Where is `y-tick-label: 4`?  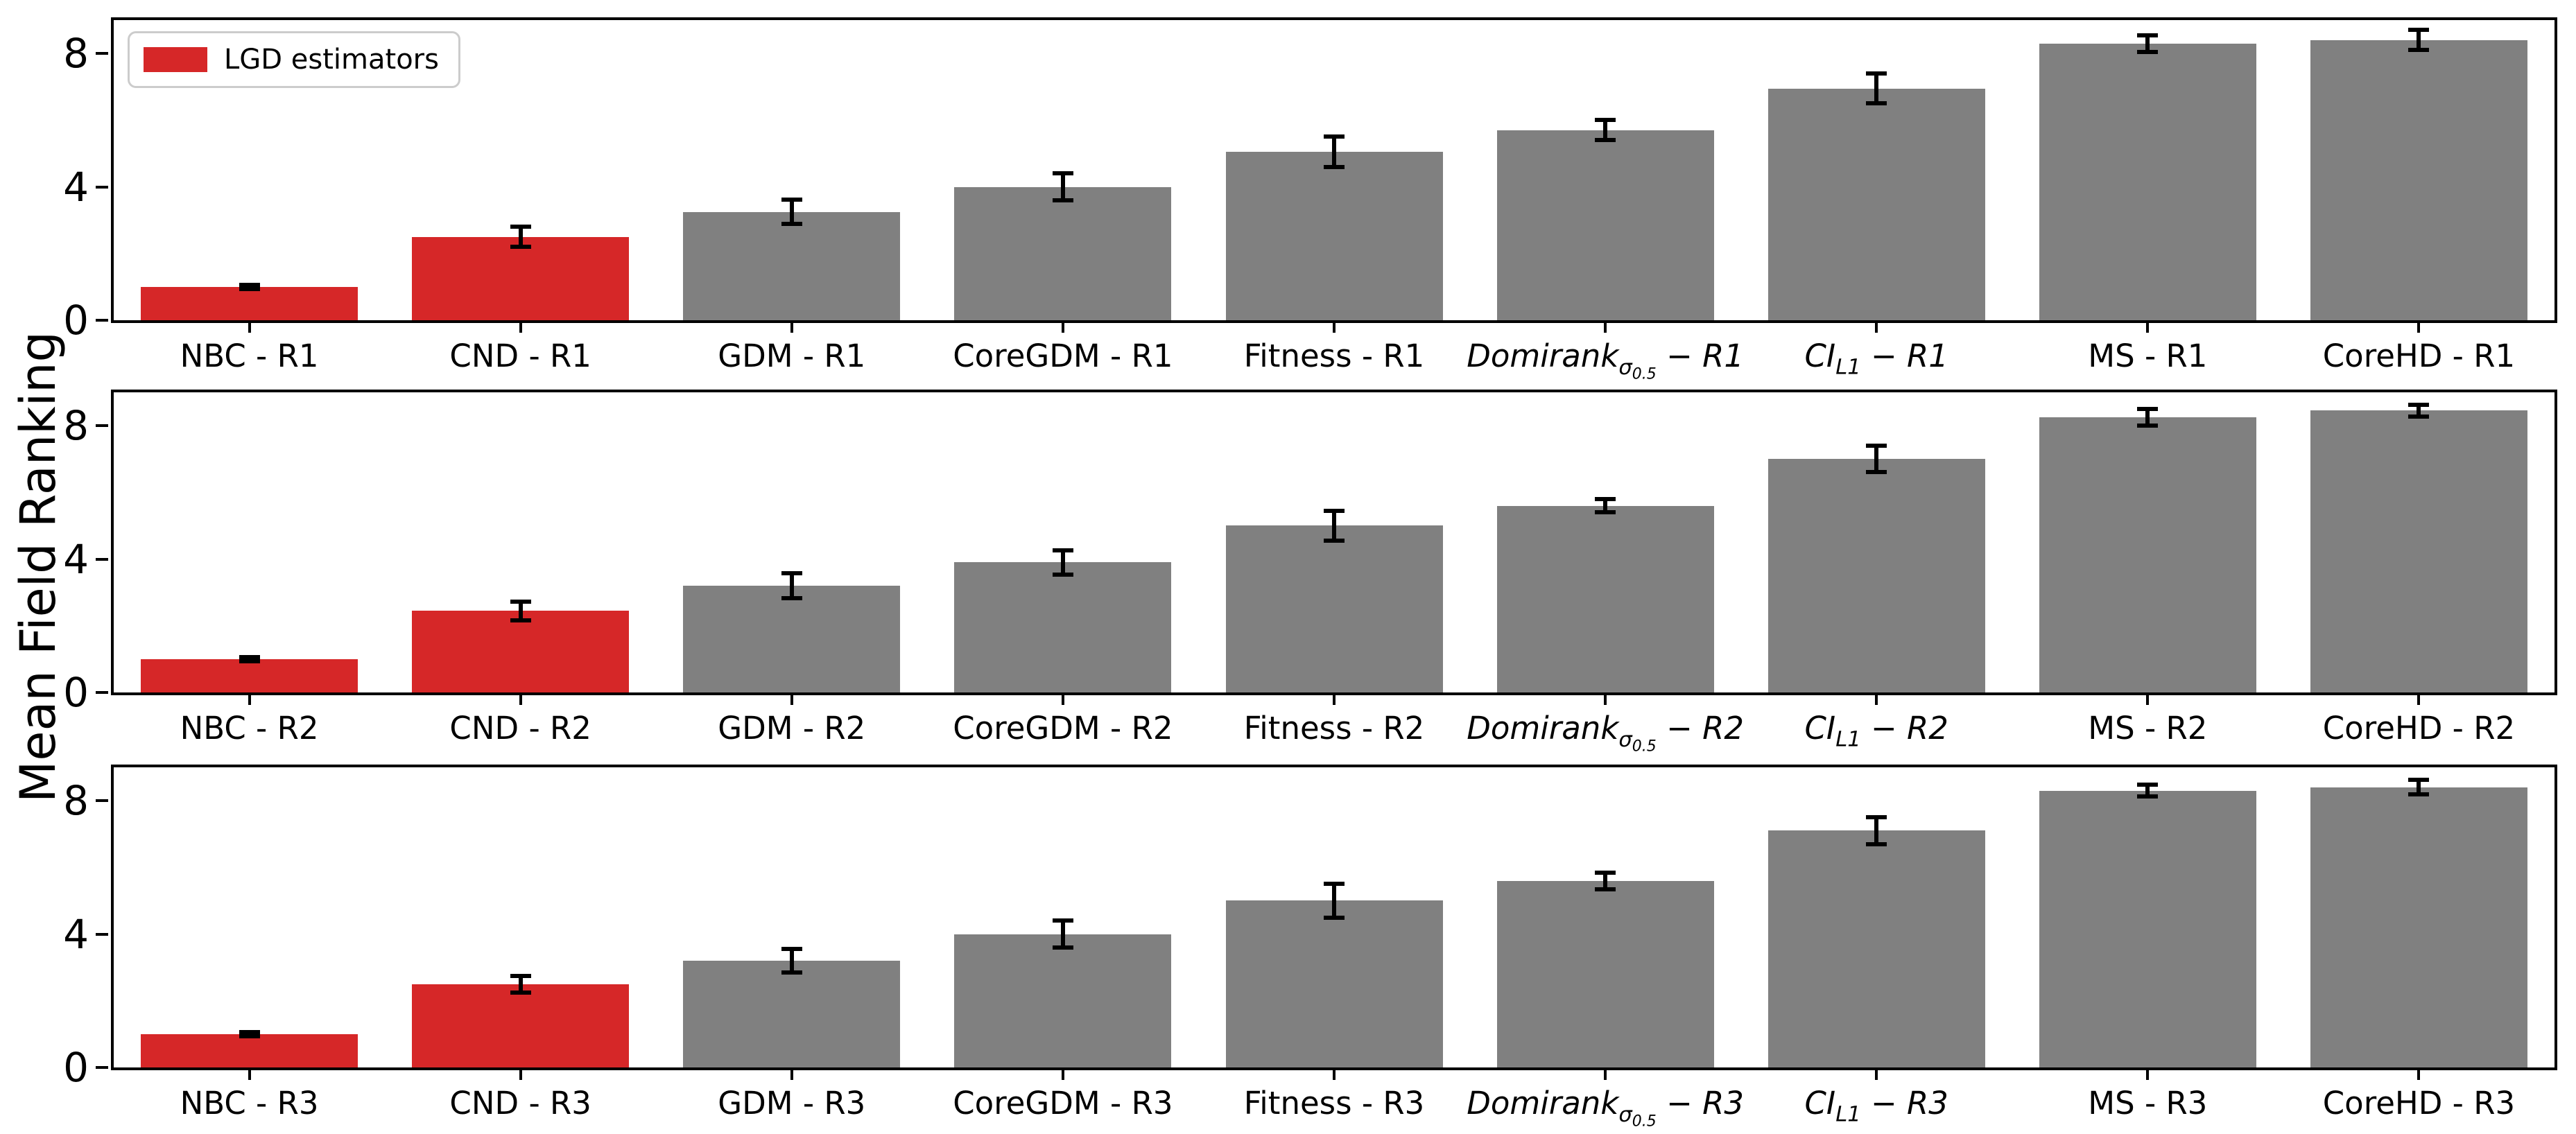
y-tick-label: 4 is located at coordinates (76, 934).